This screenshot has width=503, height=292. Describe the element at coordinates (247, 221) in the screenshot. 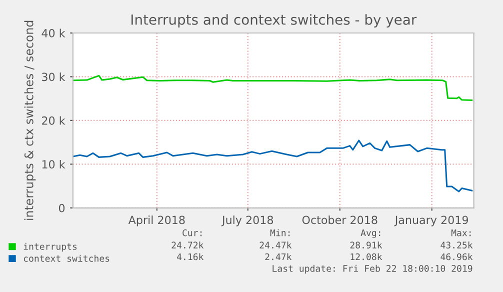

I see `x-tick-label: July 2018` at that location.